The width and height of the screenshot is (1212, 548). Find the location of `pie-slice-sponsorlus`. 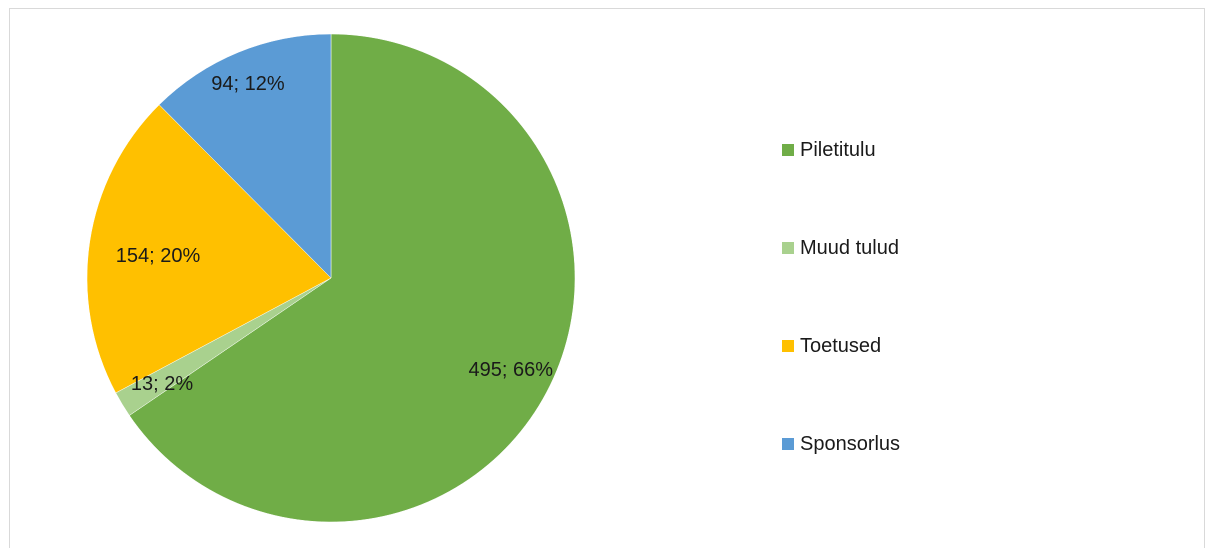

pie-slice-sponsorlus is located at coordinates (245, 156).